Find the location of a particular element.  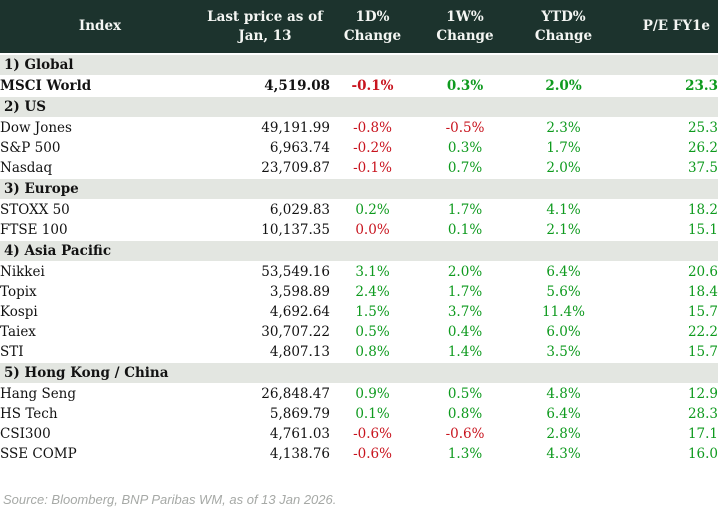

index-name-cell: Dow Jones is located at coordinates (100, 127).